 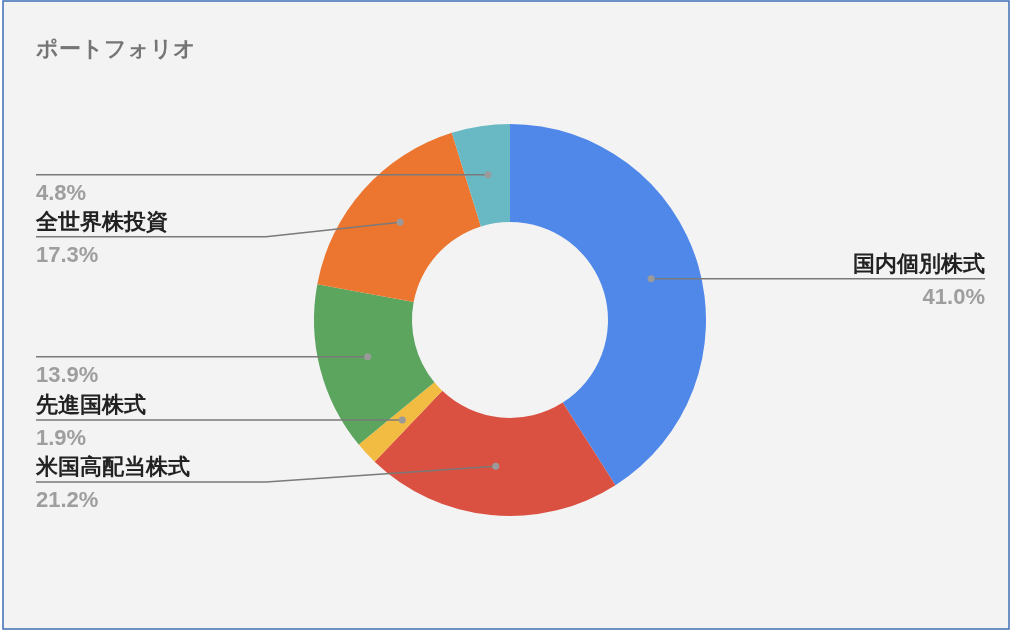 I want to click on data-label: 13.9%, so click(x=67, y=374).